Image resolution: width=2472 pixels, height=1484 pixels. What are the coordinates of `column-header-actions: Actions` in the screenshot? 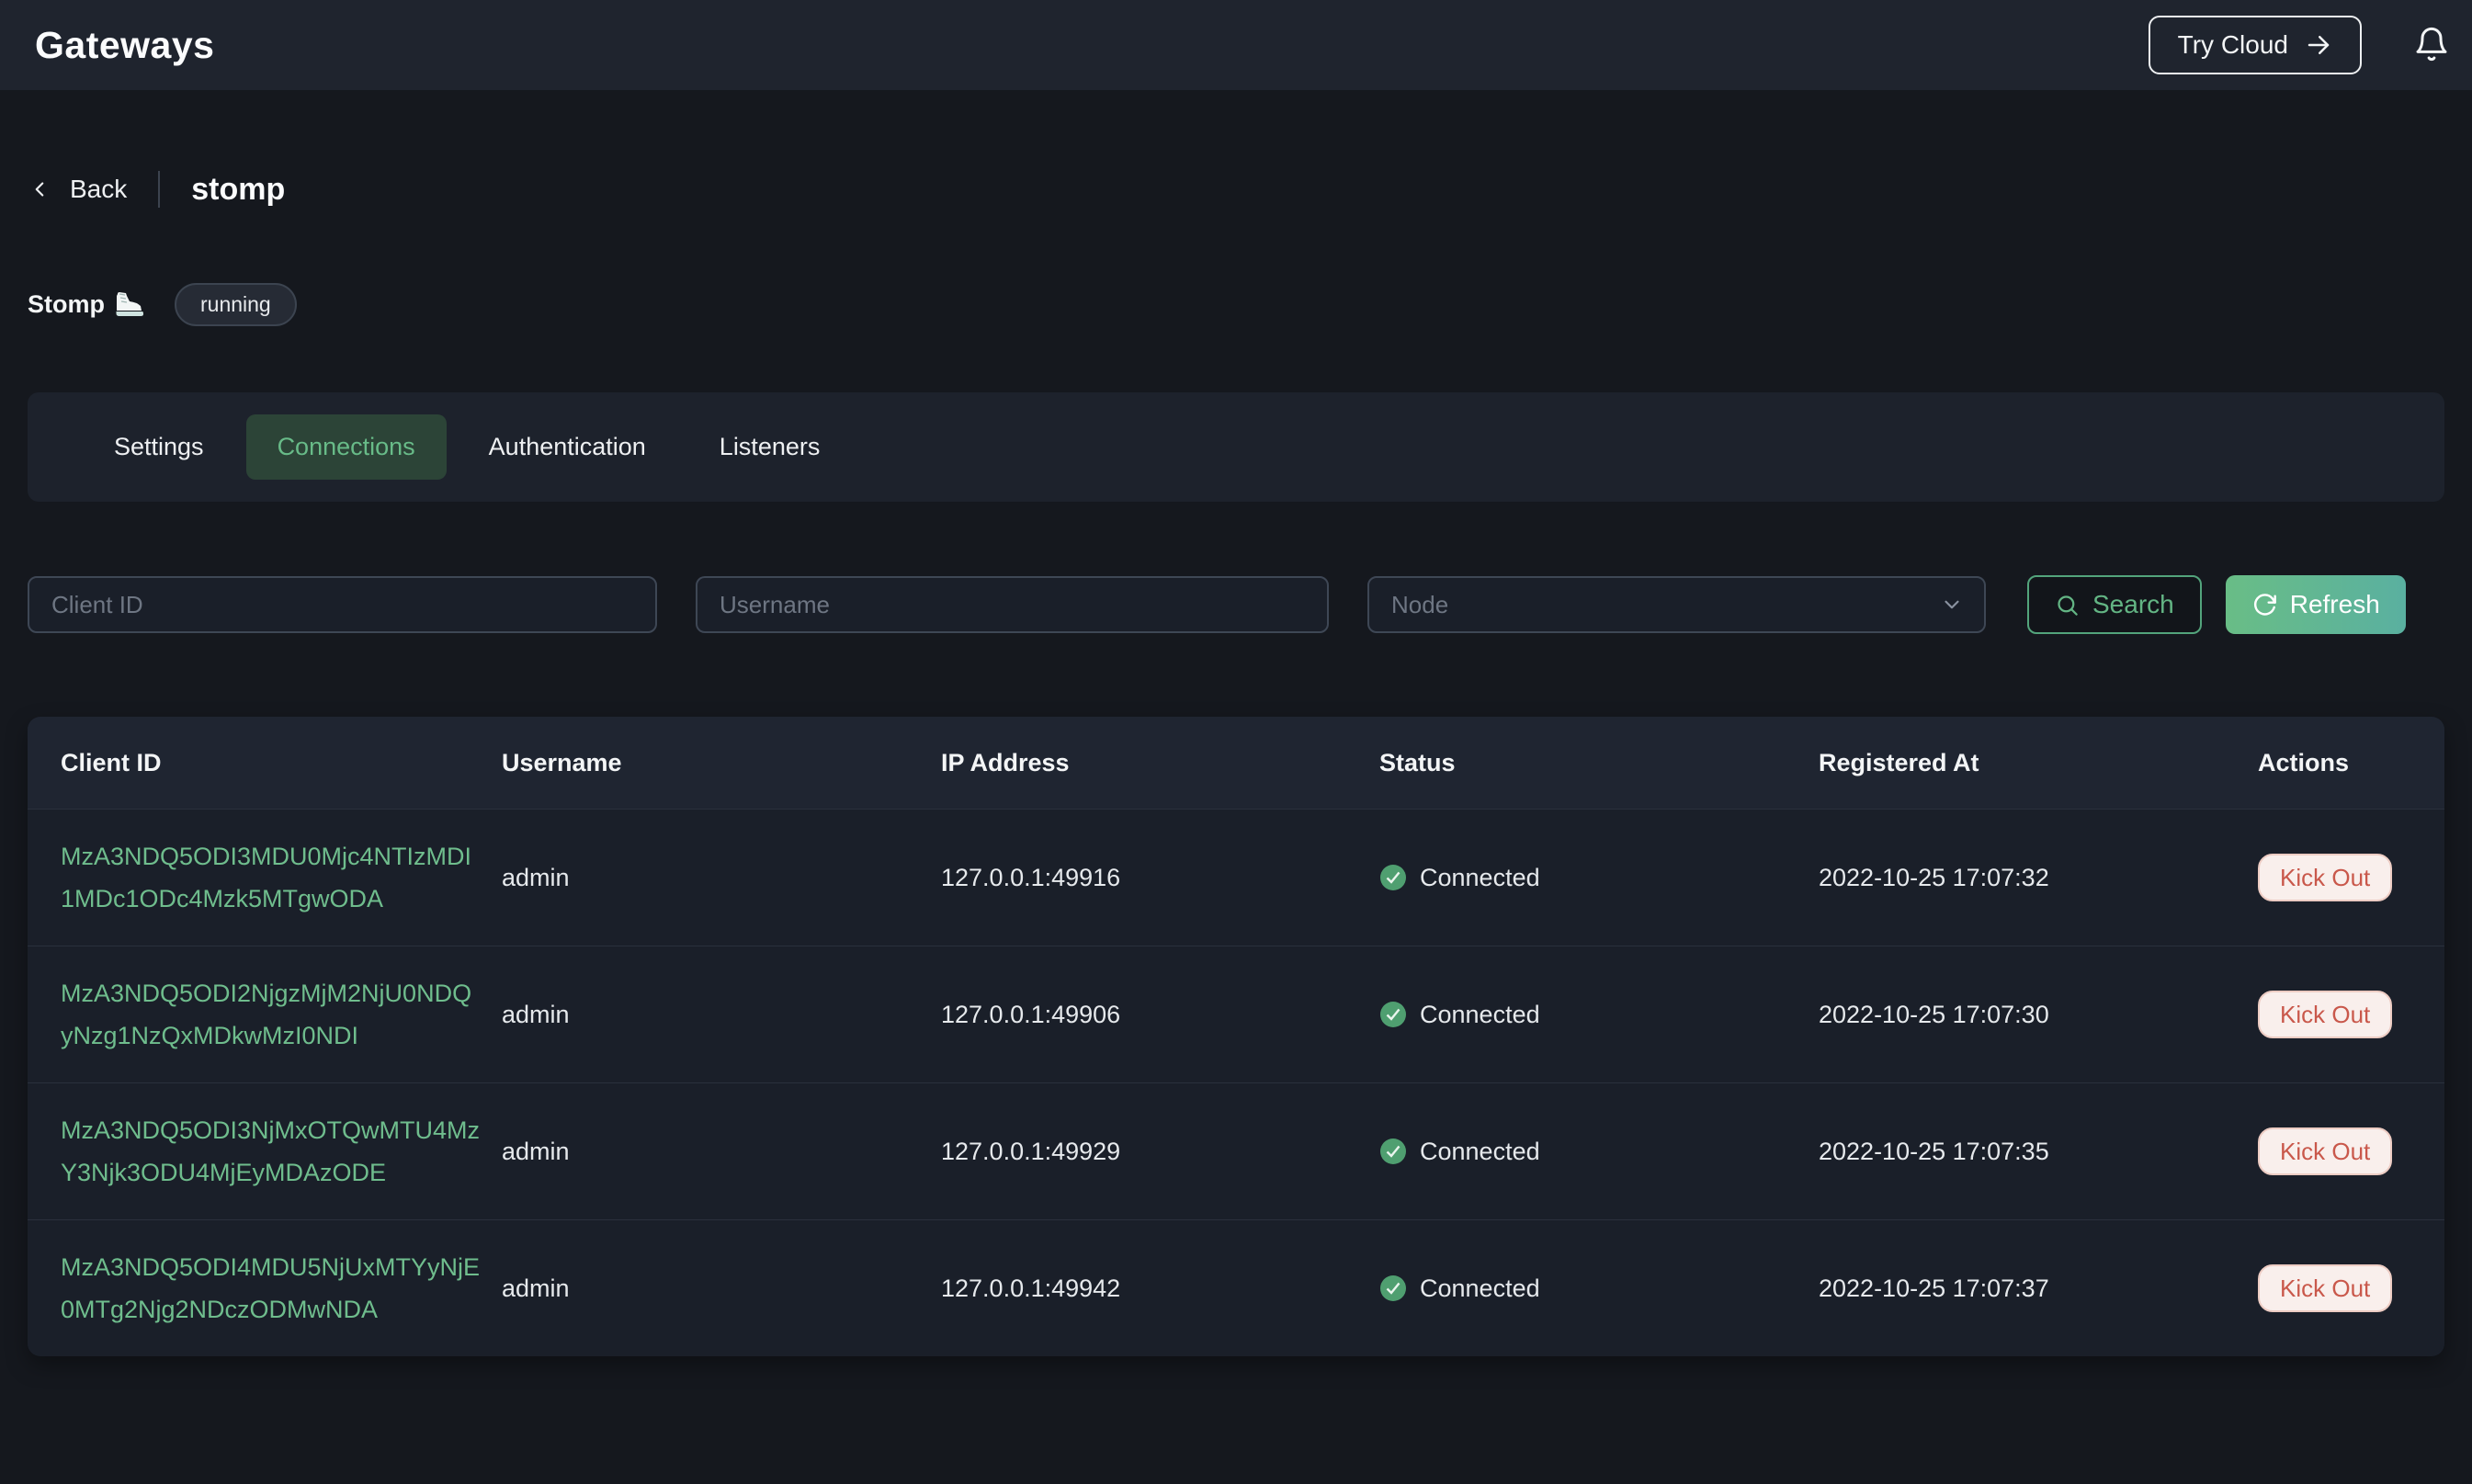 It's located at (2304, 762).